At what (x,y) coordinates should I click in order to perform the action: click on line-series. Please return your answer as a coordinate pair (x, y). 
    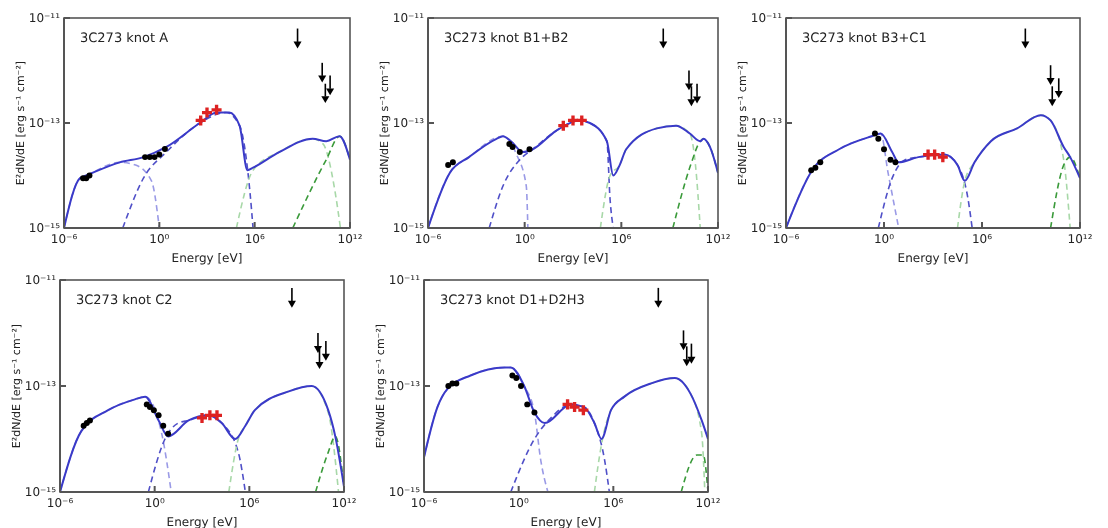
    Looking at the image, I should click on (329, 463).